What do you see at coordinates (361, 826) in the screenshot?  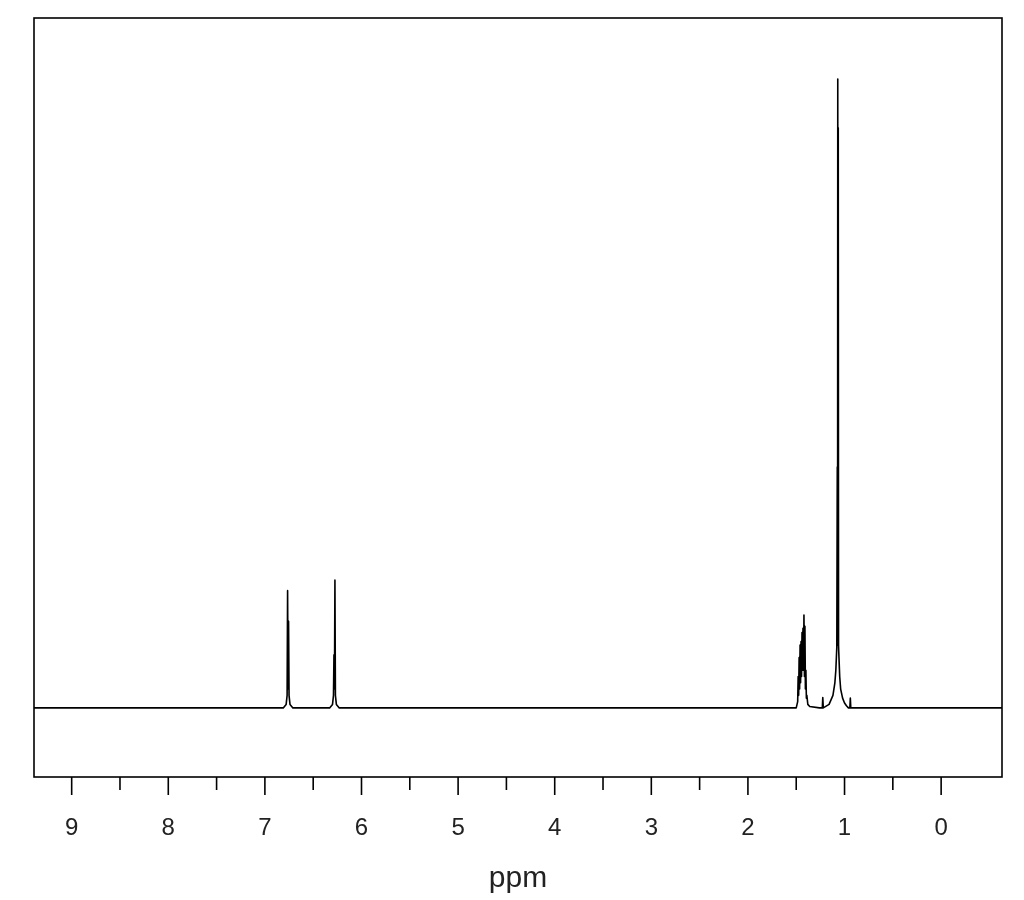 I see `x-tick-label: 6` at bounding box center [361, 826].